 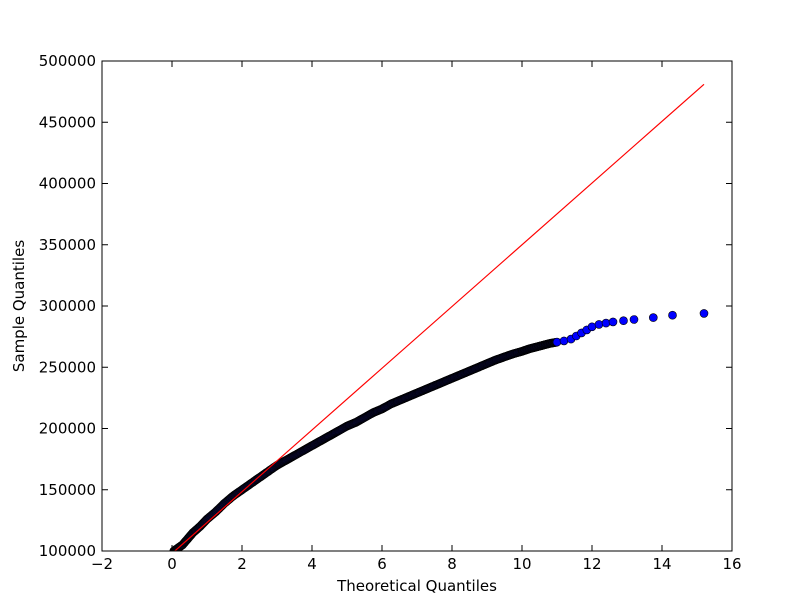 I want to click on x-tick-label: 8, so click(x=452, y=564).